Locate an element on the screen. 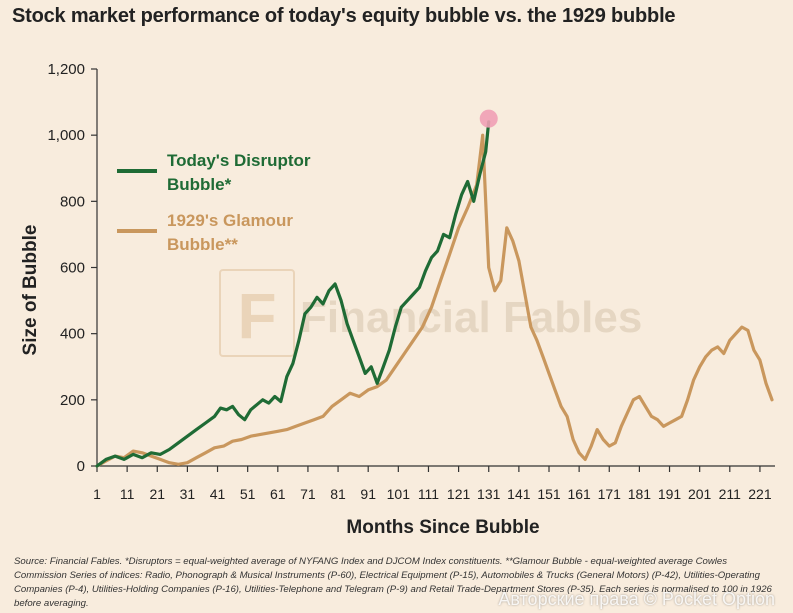 Image resolution: width=793 pixels, height=613 pixels. legend-label-glamour: 1929's Glamour Bubble** is located at coordinates (232, 232).